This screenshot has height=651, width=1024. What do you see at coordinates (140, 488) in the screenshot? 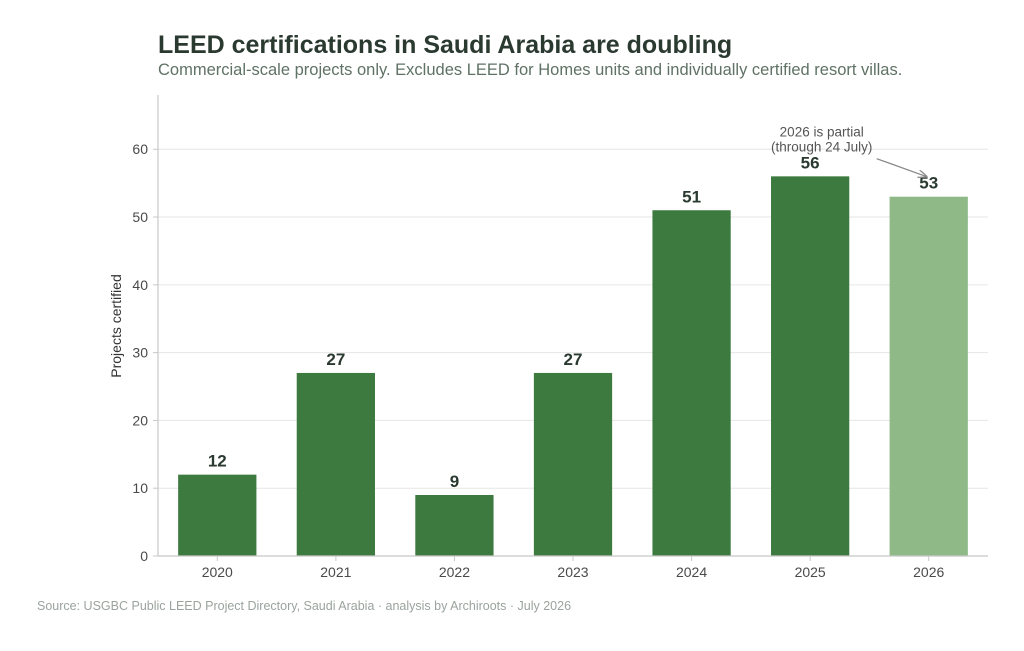
I see `y-tick-label: 10` at bounding box center [140, 488].